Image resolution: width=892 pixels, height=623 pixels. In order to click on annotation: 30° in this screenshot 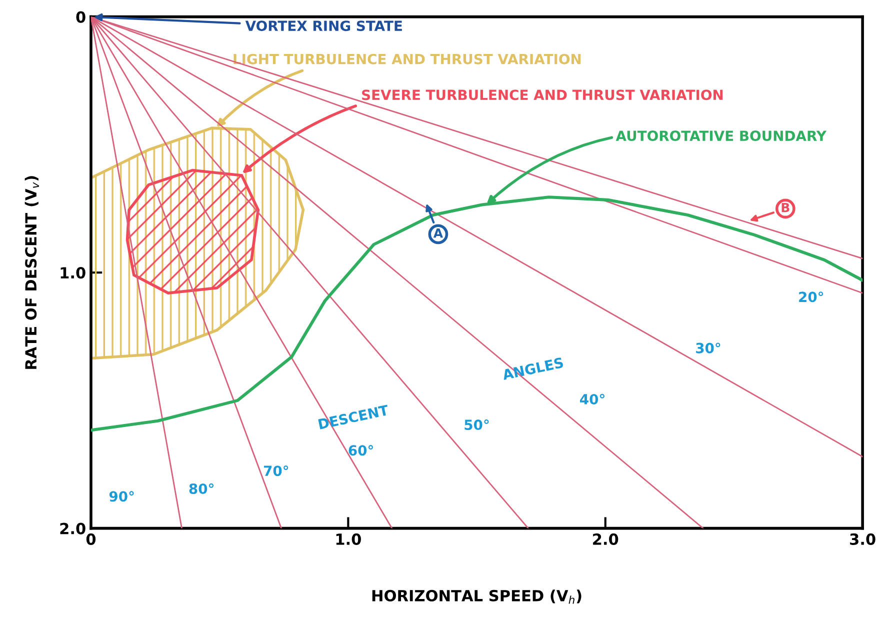, I will do `click(708, 348)`.